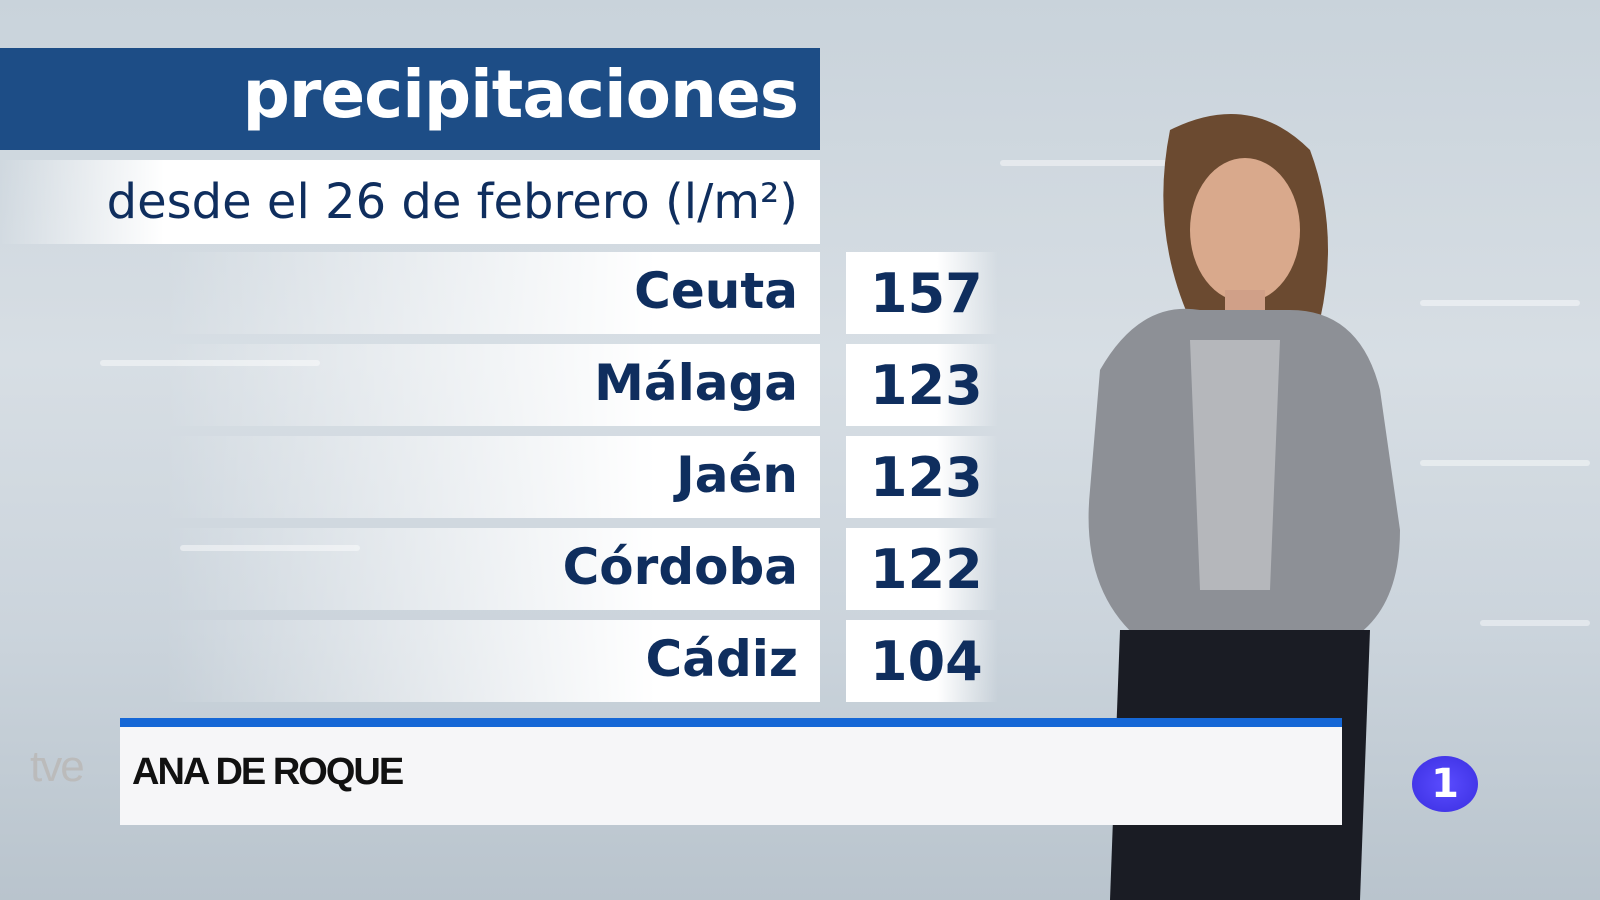 This screenshot has width=1600, height=900. I want to click on city-name: Jaén, so click(737, 475).